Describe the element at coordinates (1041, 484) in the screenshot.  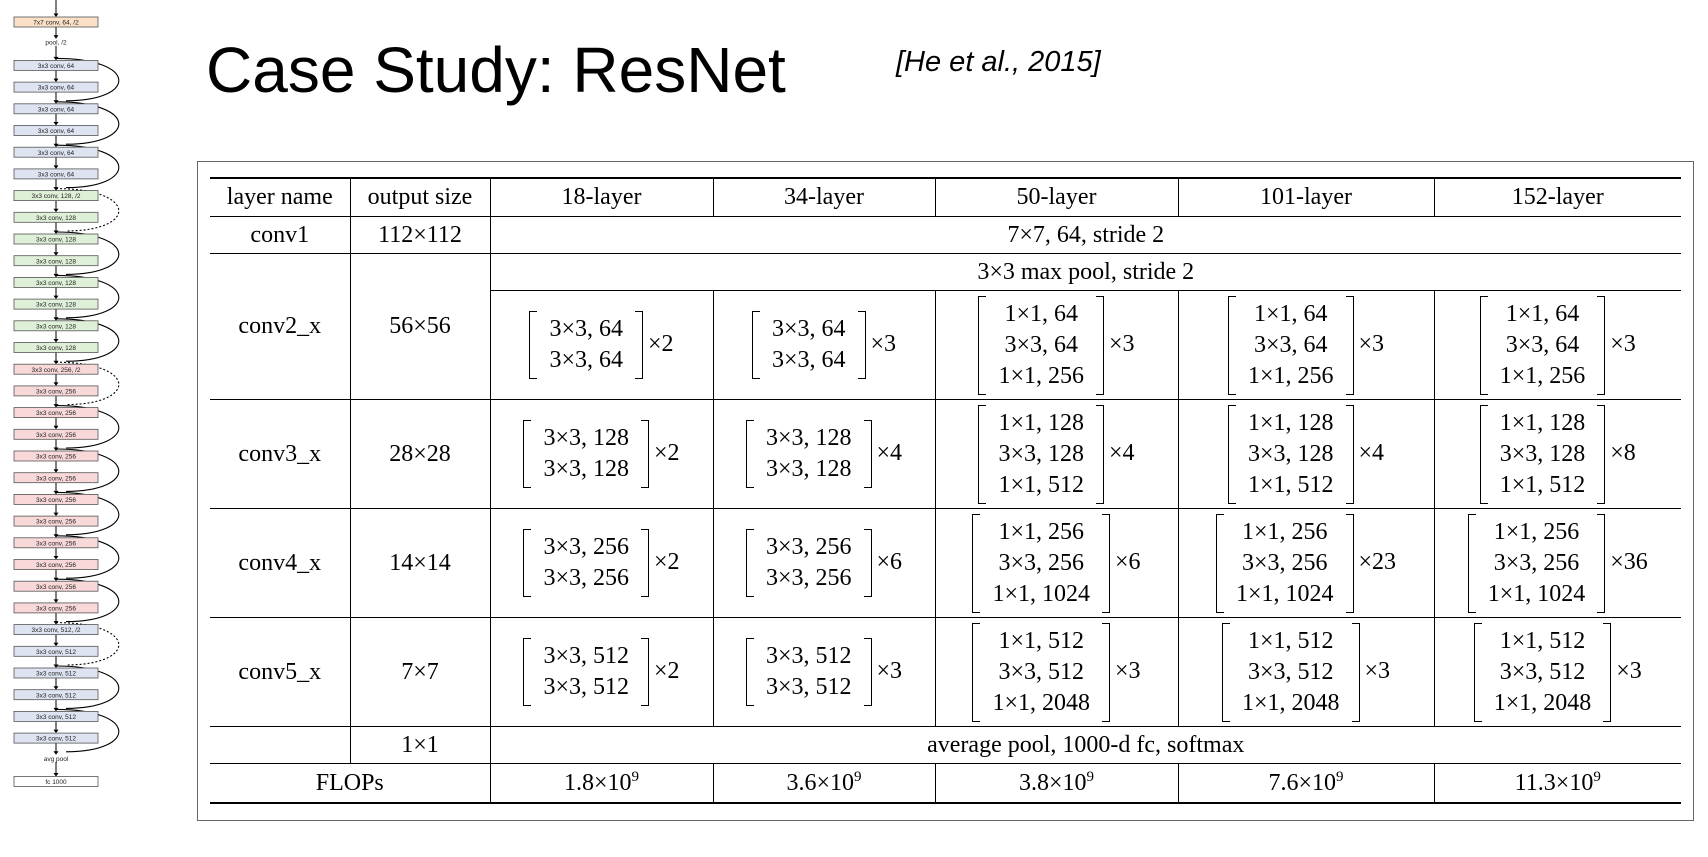
I see `block-line: 1×1, 512` at that location.